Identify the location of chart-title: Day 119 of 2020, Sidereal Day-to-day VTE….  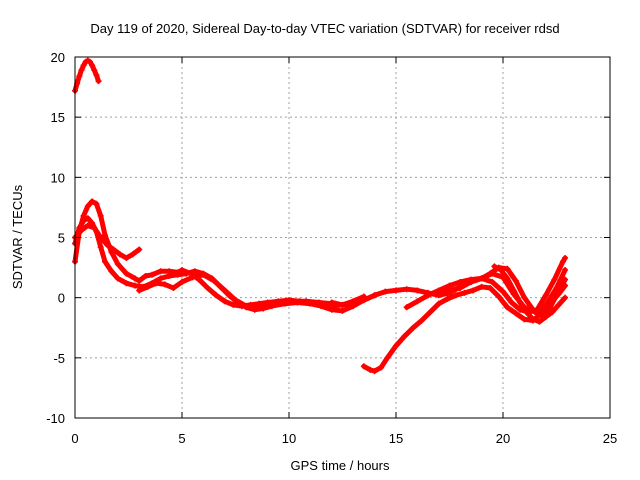
(324, 28).